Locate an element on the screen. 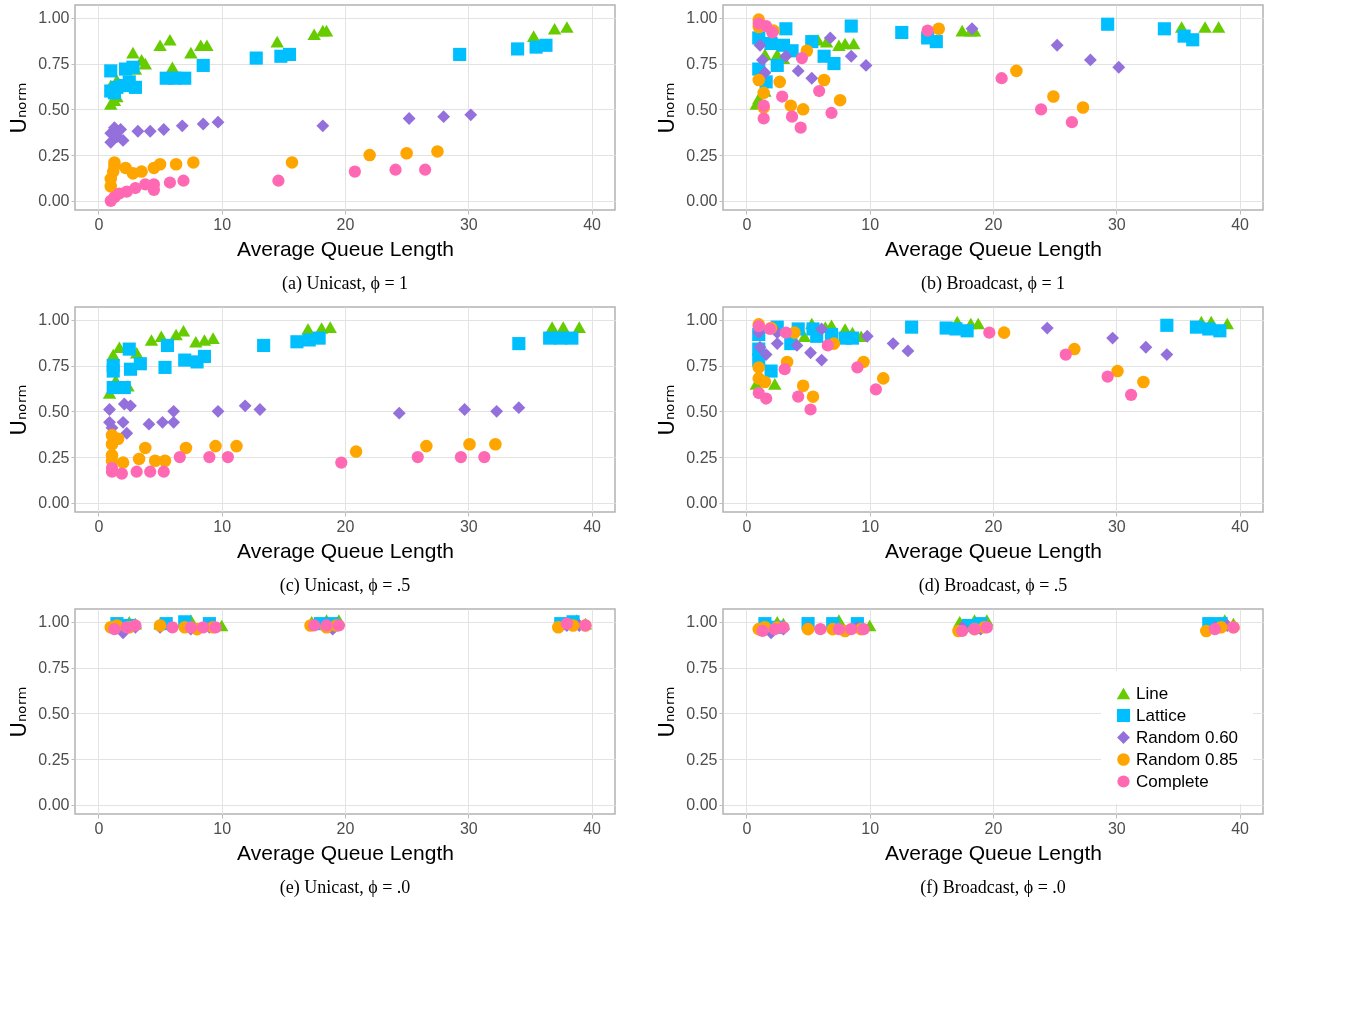 The width and height of the screenshot is (1354, 1012). legend-label: Line is located at coordinates (1152, 693).